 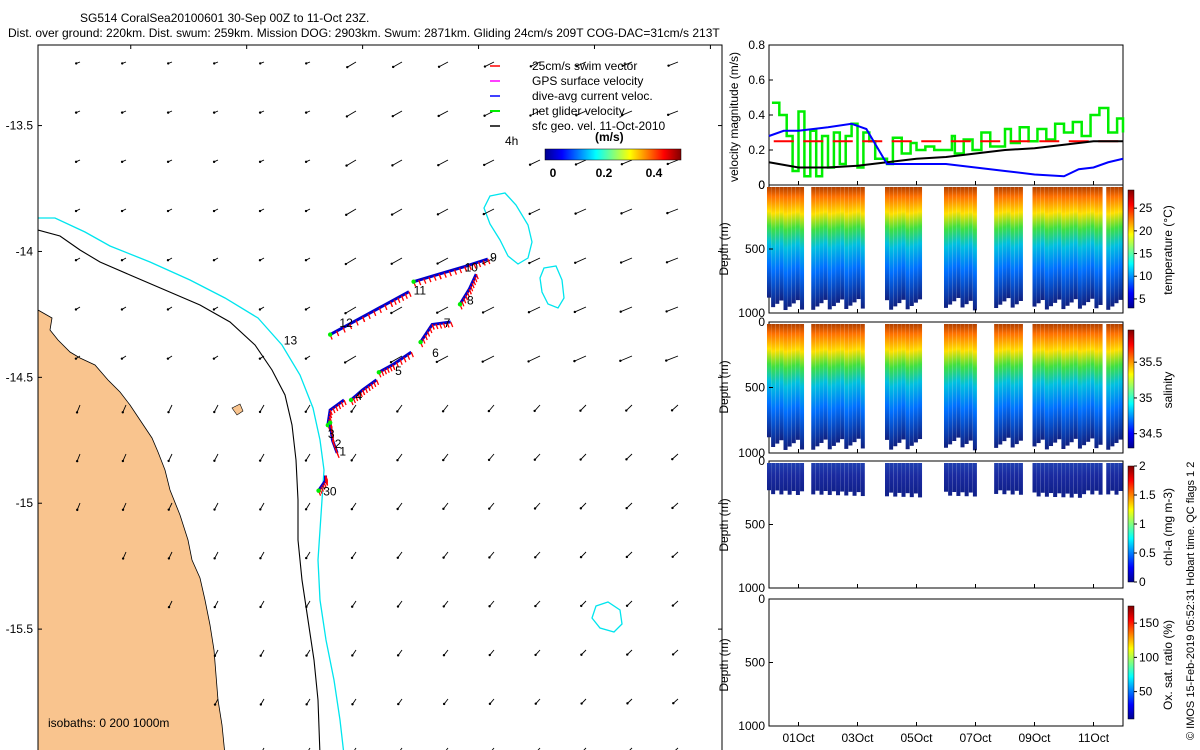 I want to click on depth-ytick-label: 0, so click(x=761, y=185).